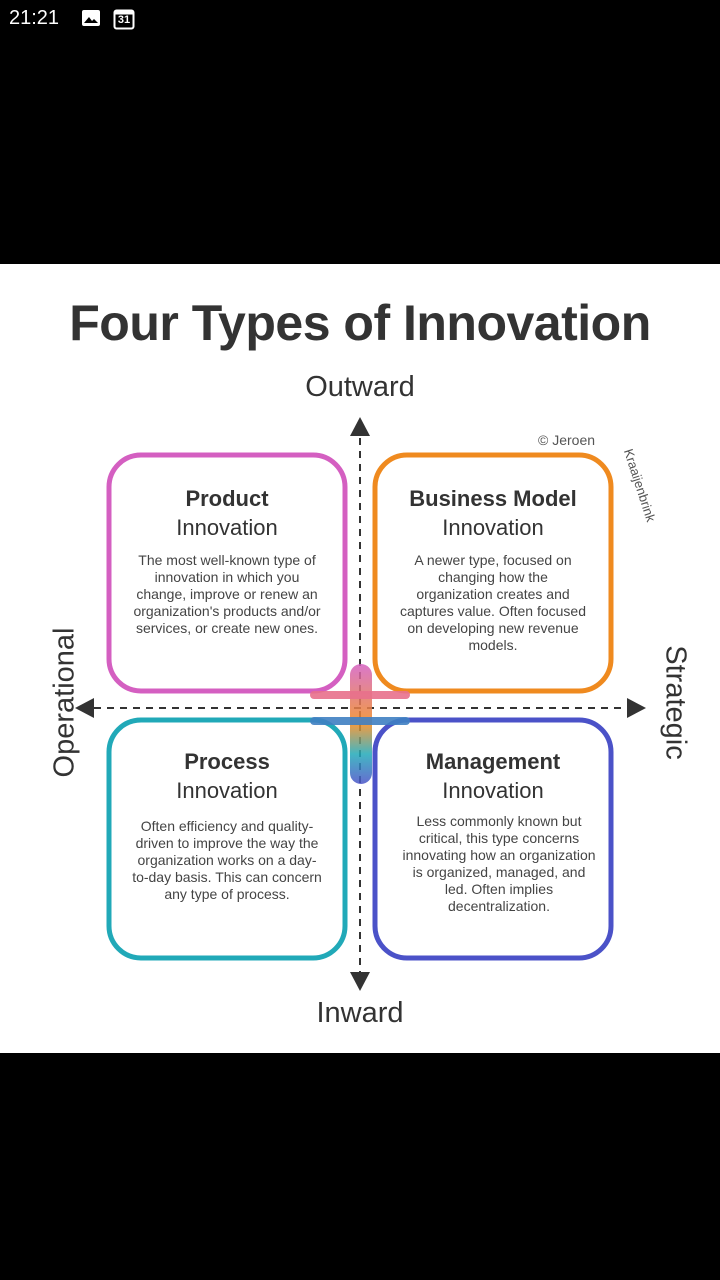 This screenshot has height=1280, width=720. What do you see at coordinates (64, 702) in the screenshot?
I see `axis-label-operational: Operational` at bounding box center [64, 702].